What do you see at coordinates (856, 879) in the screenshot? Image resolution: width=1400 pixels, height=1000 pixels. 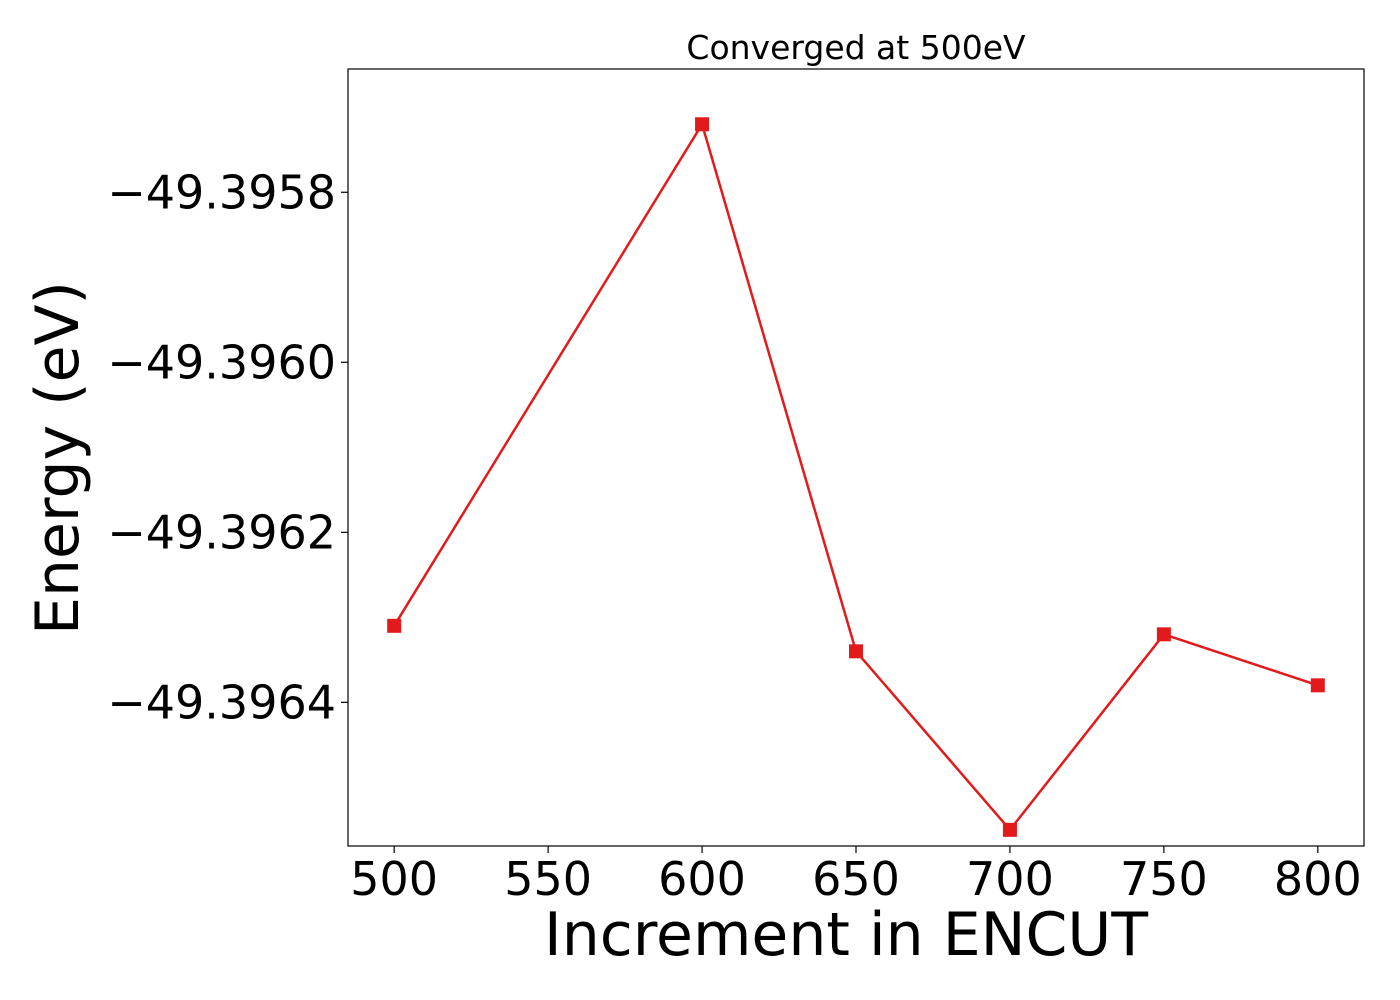 I see `x-tick-label: 650` at bounding box center [856, 879].